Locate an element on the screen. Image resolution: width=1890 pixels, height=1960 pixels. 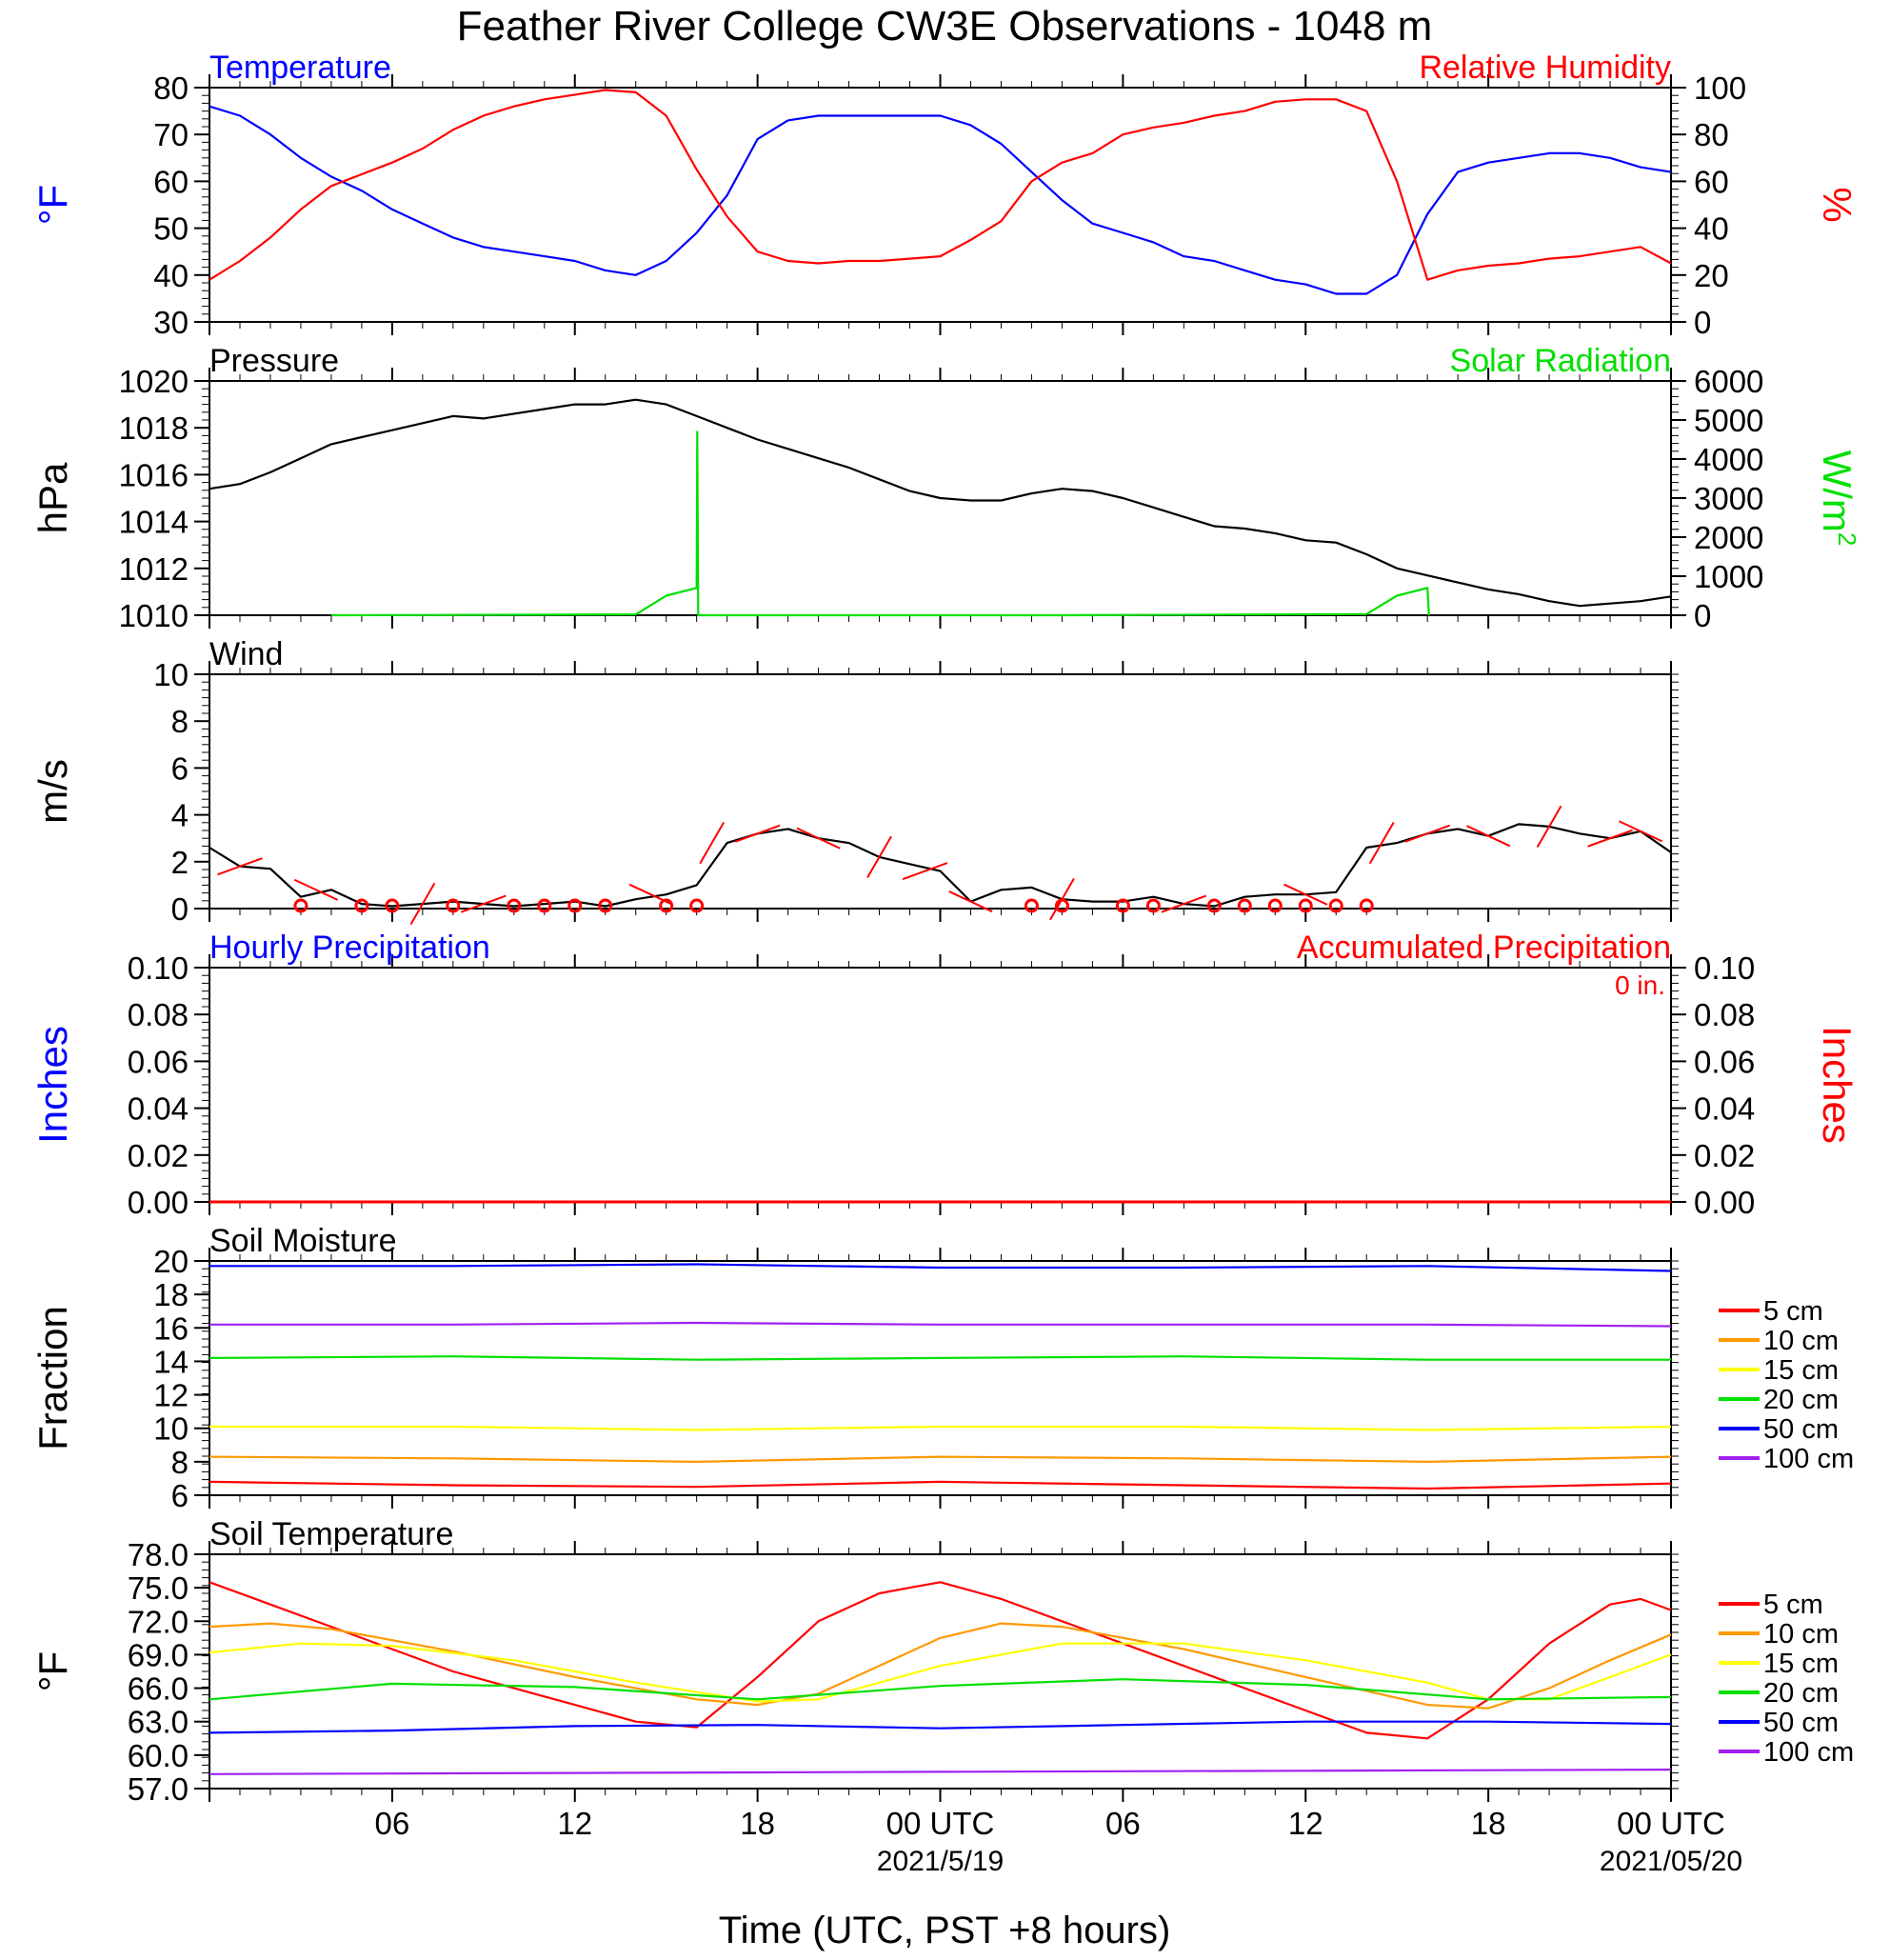
y-tick-label-right: 2000 is located at coordinates (1728, 537).